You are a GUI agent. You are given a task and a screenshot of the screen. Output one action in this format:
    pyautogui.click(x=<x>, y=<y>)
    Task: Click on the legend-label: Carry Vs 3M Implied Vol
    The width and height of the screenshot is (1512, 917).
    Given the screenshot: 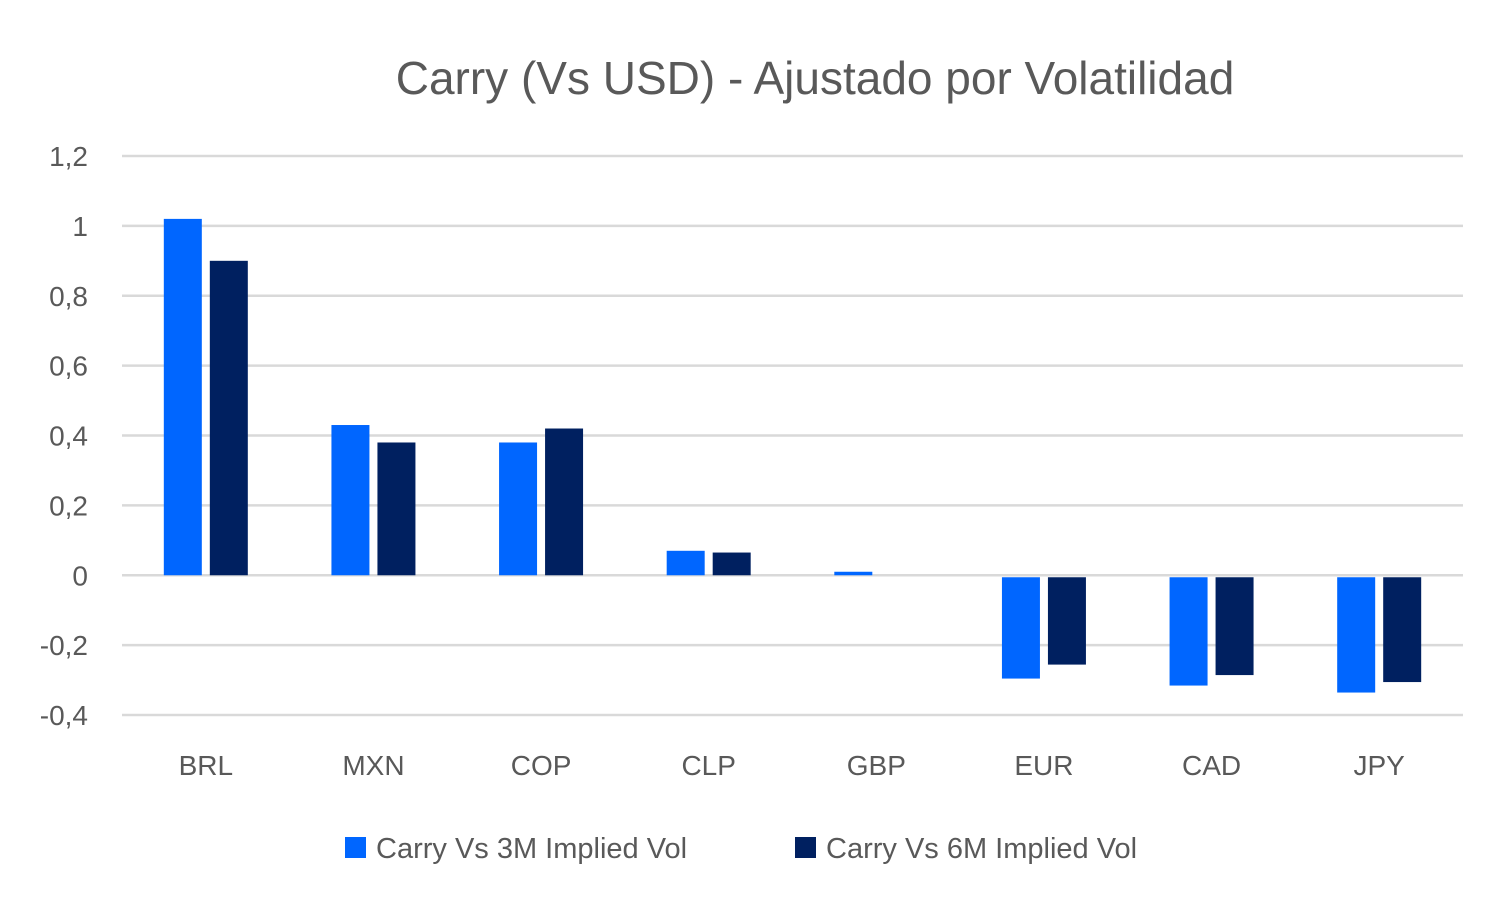 What is the action you would take?
    pyautogui.click(x=531, y=849)
    